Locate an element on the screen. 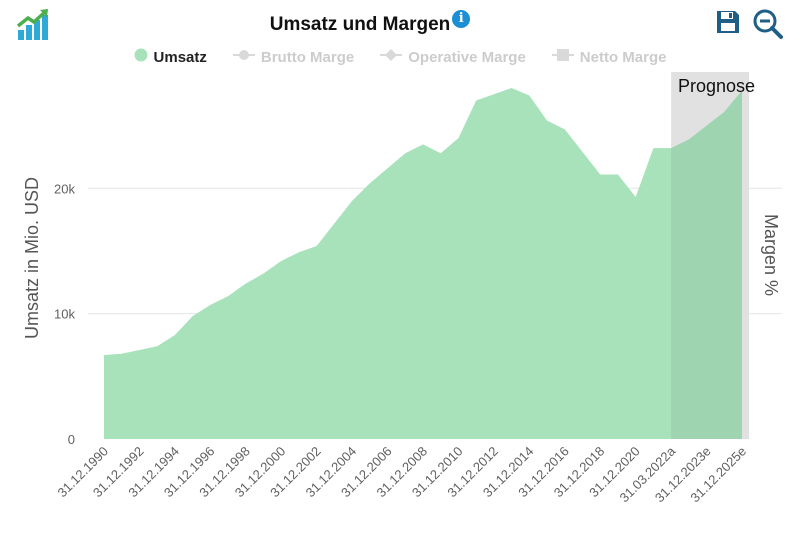 The height and width of the screenshot is (541, 800). legend-label: Umsatz is located at coordinates (180, 57).